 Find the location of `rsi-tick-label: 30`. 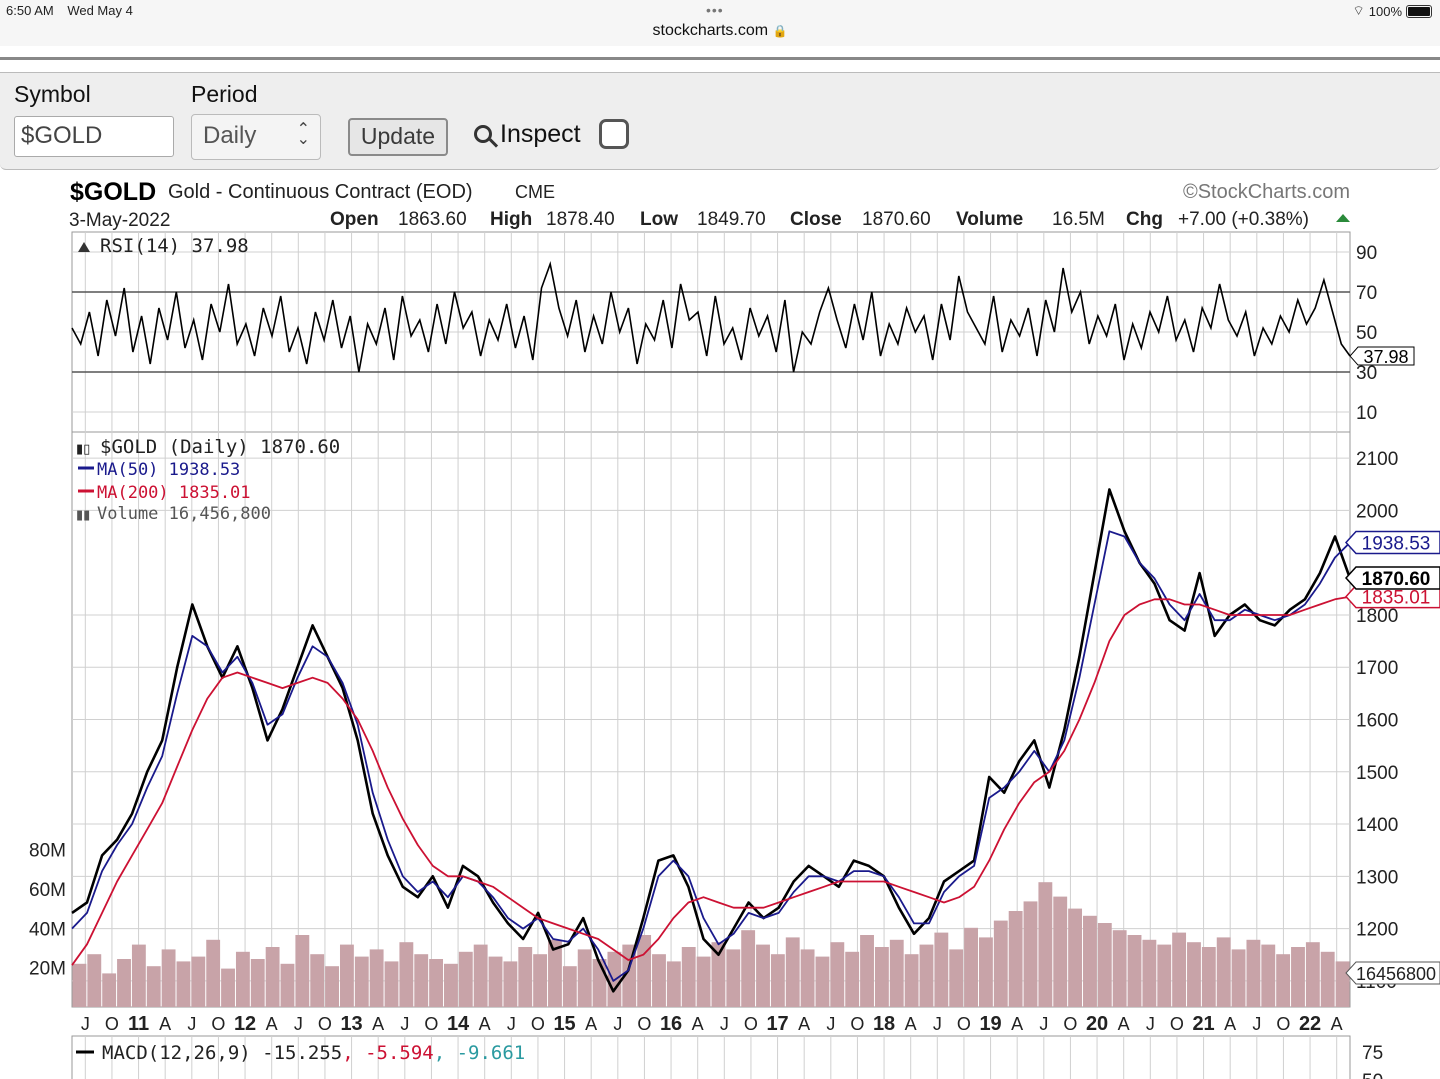

rsi-tick-label: 30 is located at coordinates (1366, 373).